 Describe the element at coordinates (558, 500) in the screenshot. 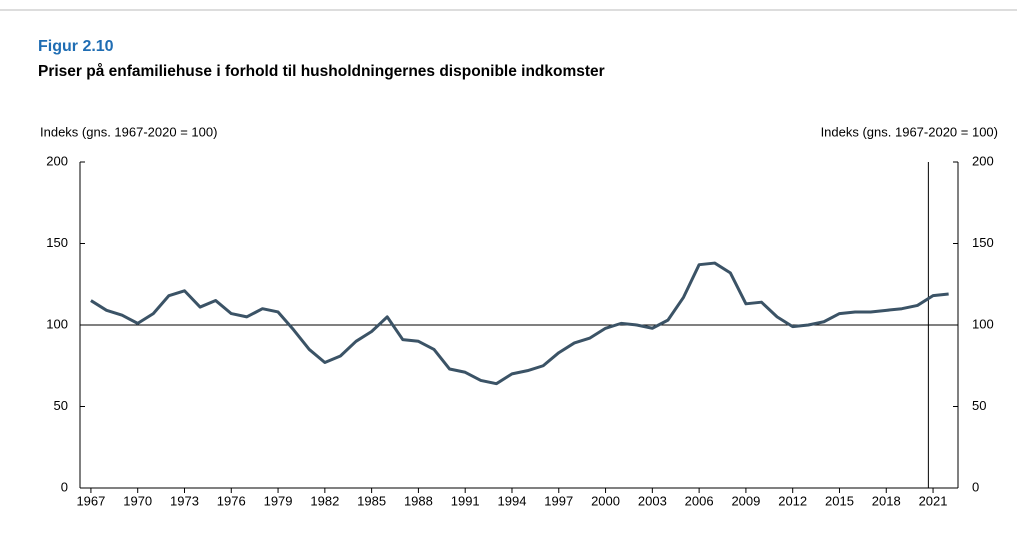

I see `x-tick-label: 1997` at that location.